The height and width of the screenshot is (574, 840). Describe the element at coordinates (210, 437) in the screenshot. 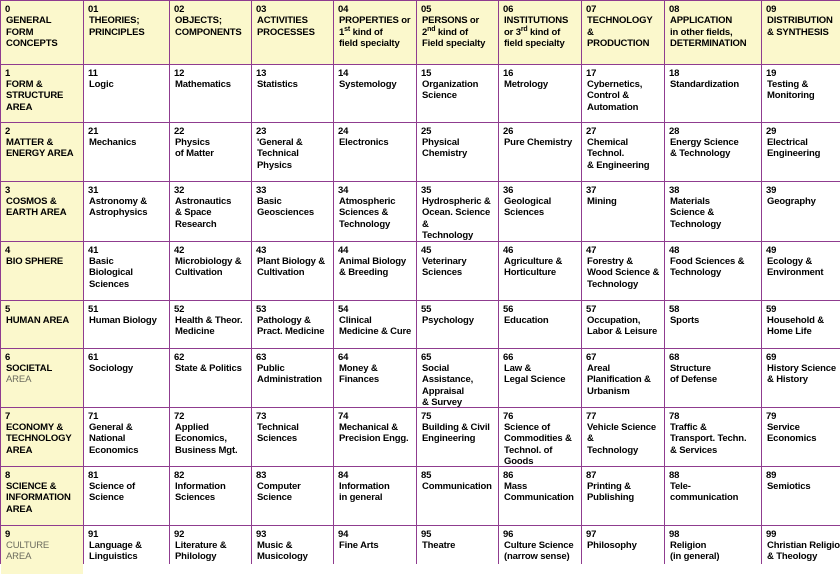

I see `subject-cell-72: 72 Applied Economics, Business Mgt.` at that location.